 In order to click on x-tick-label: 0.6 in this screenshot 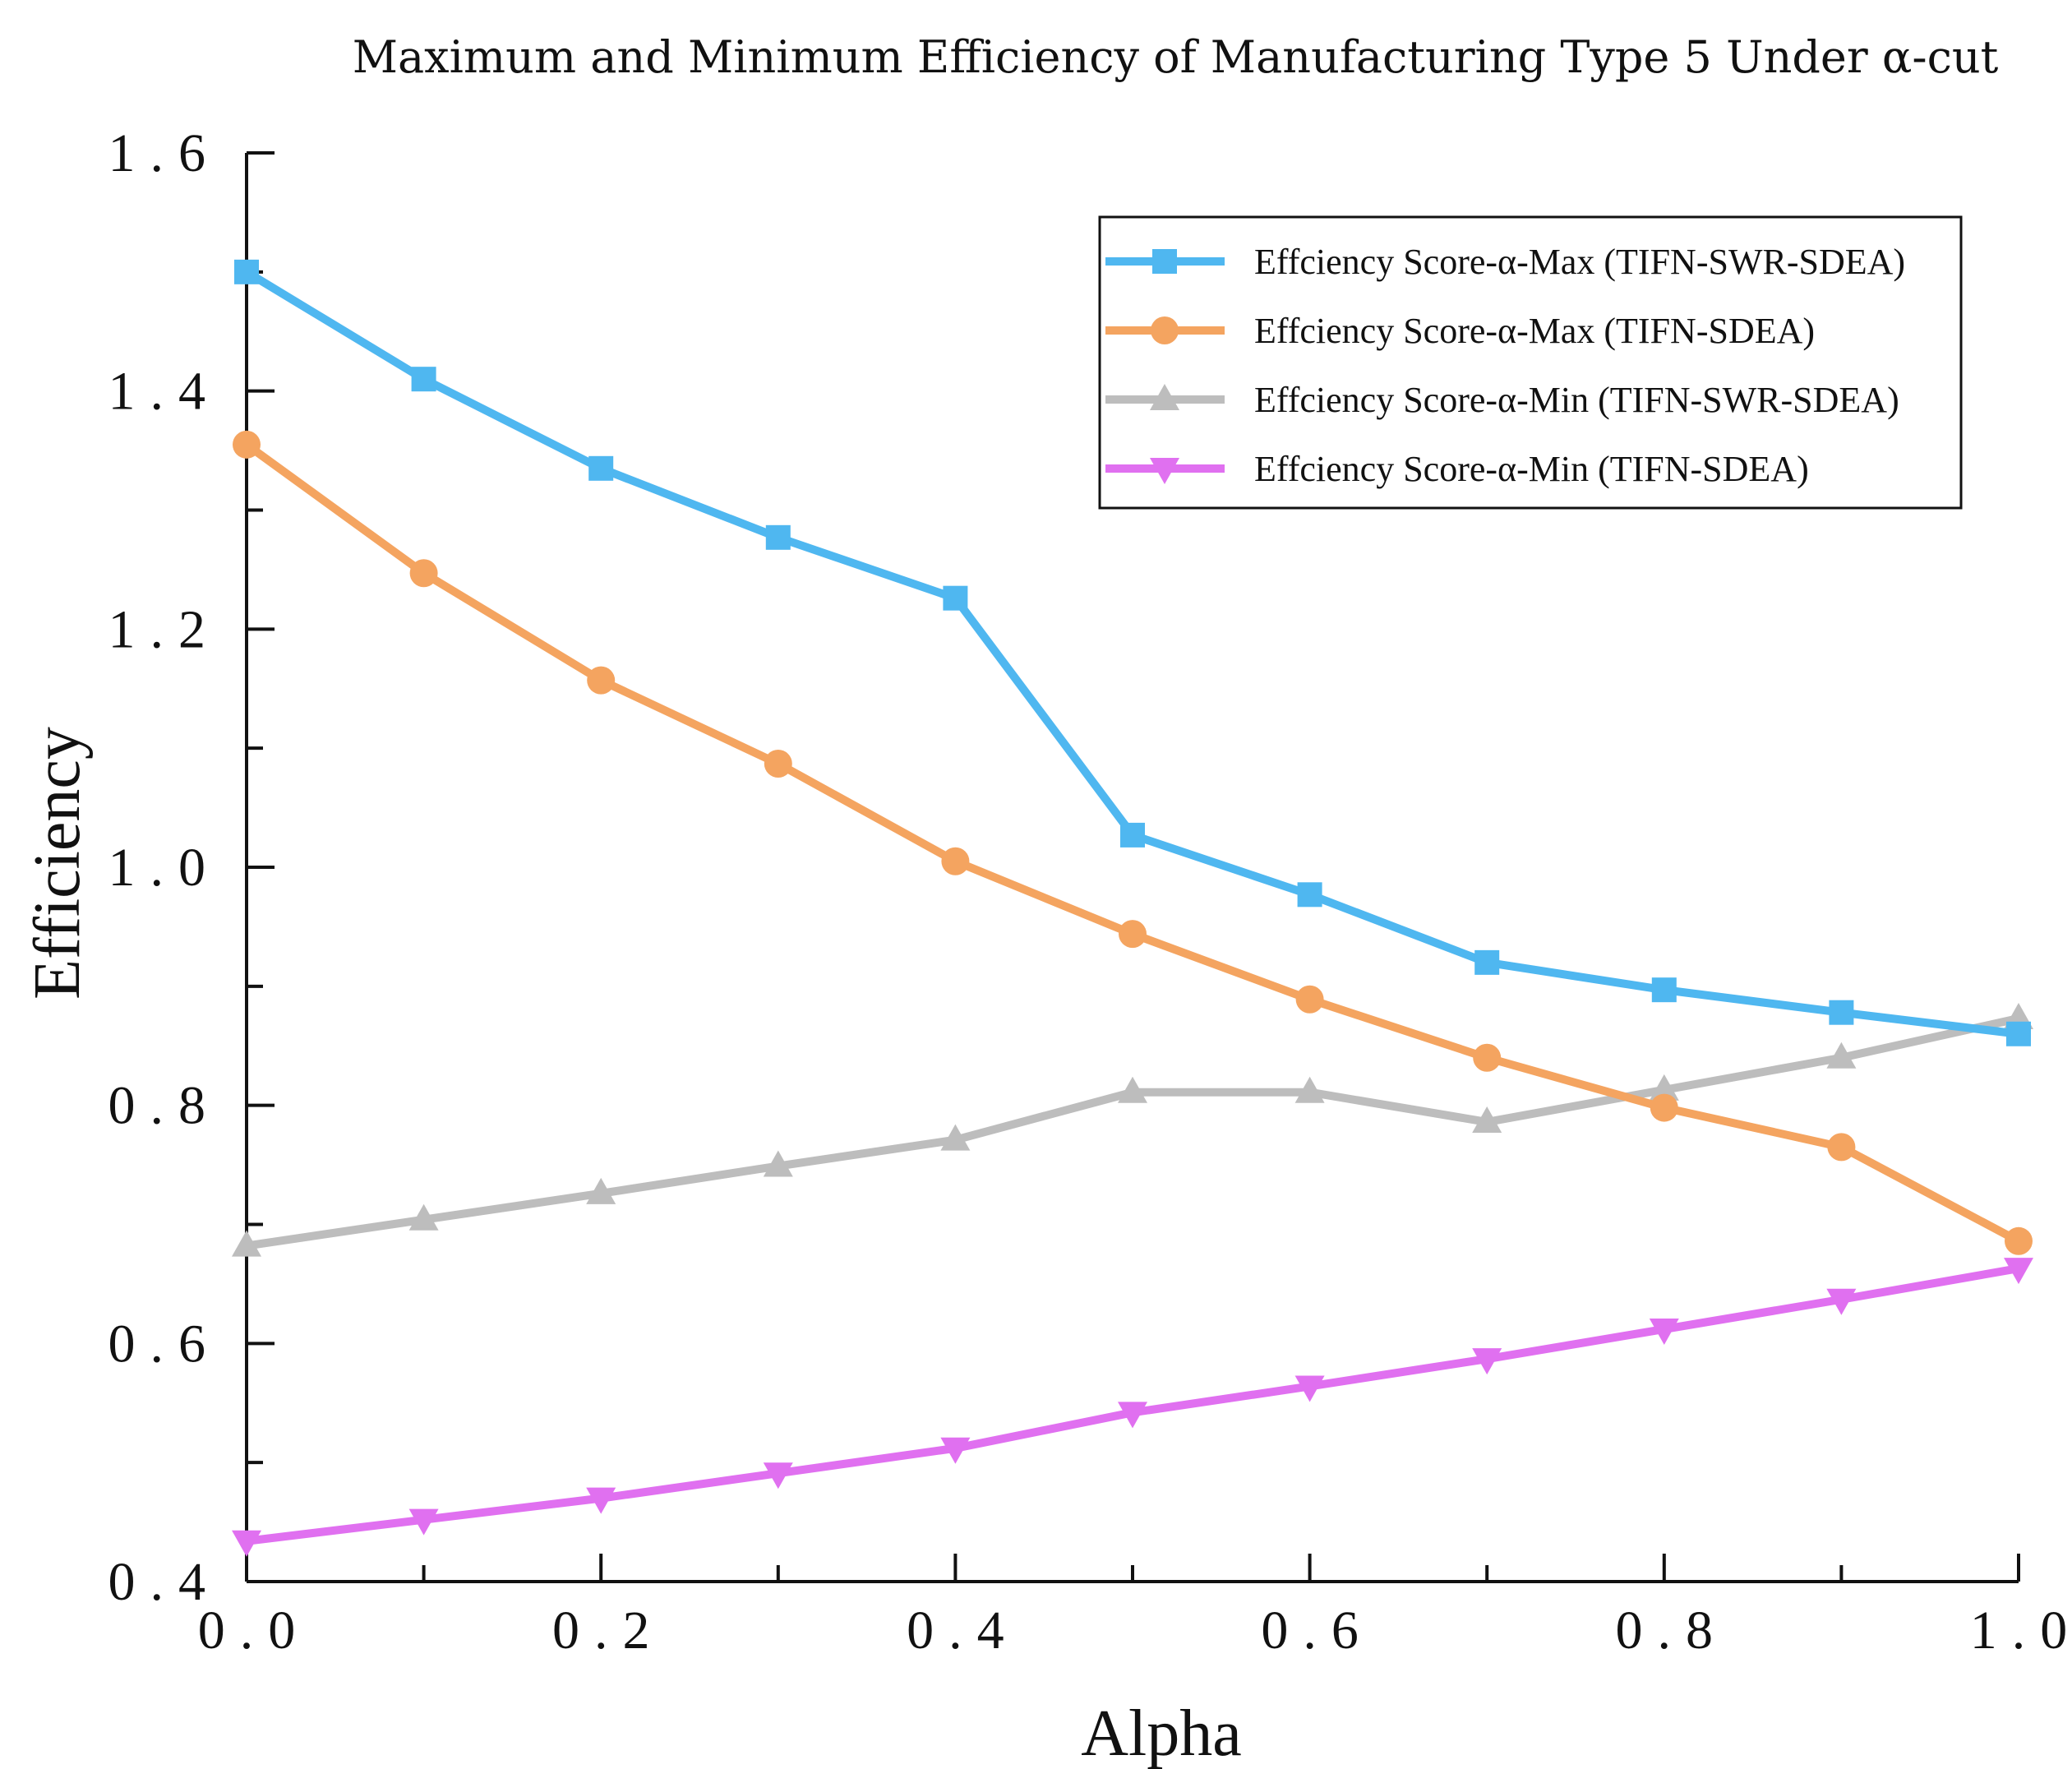, I will do `click(1317, 1630)`.